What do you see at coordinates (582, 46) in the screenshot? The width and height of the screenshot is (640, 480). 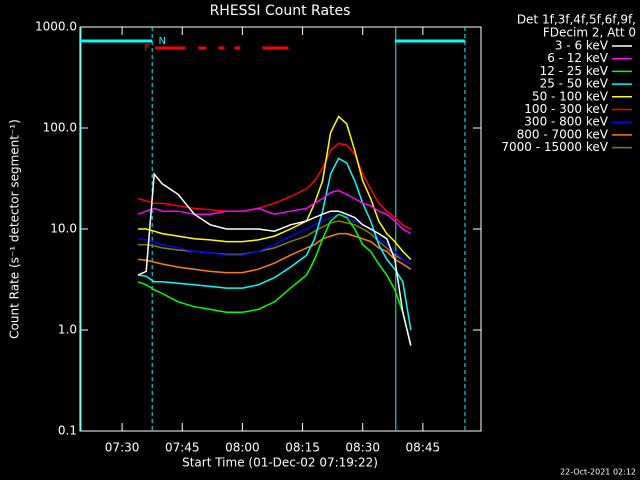 I see `legend-label: 3 - 6 keV` at bounding box center [582, 46].